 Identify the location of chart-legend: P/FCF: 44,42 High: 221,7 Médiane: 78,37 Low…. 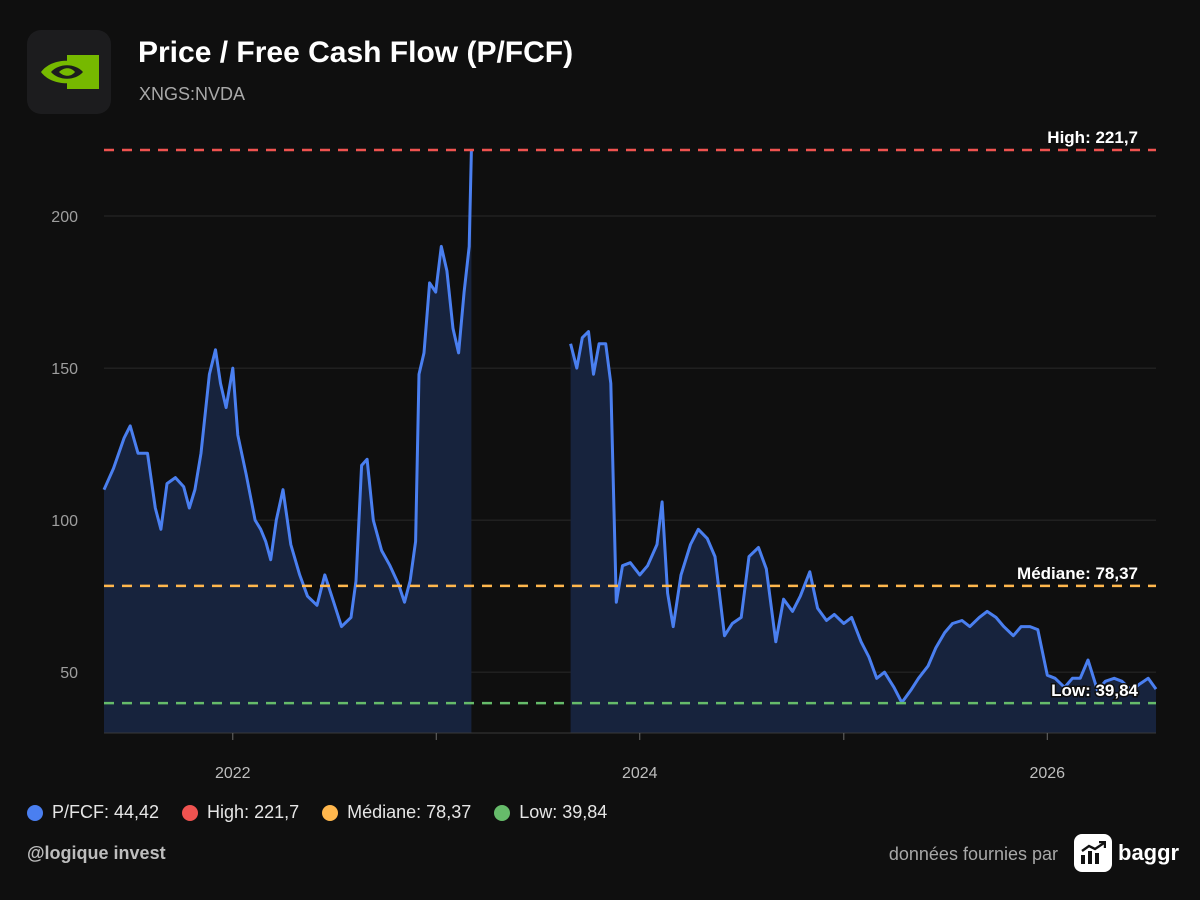
(328, 812).